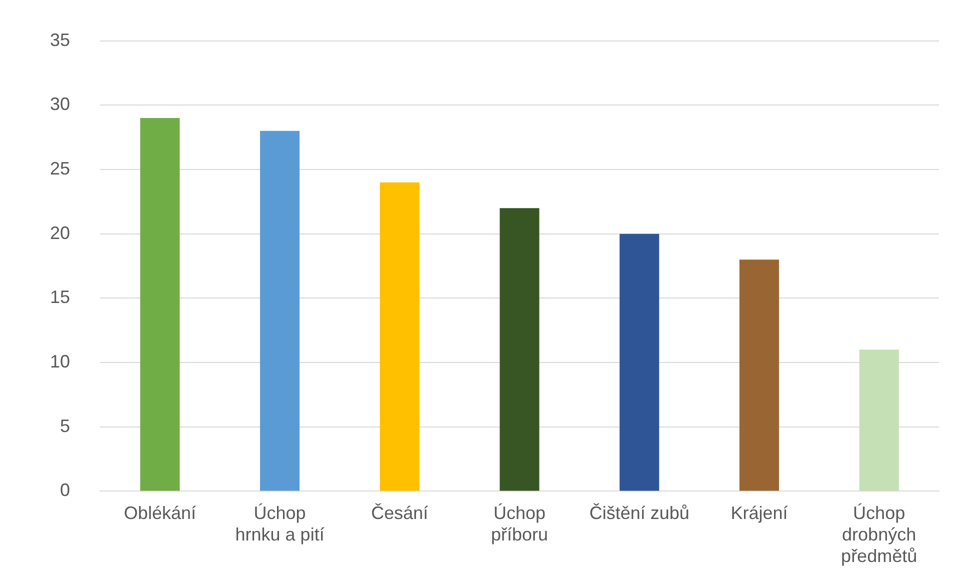 This screenshot has height=580, width=957. Describe the element at coordinates (60, 232) in the screenshot. I see `y-tick-label: 20` at that location.